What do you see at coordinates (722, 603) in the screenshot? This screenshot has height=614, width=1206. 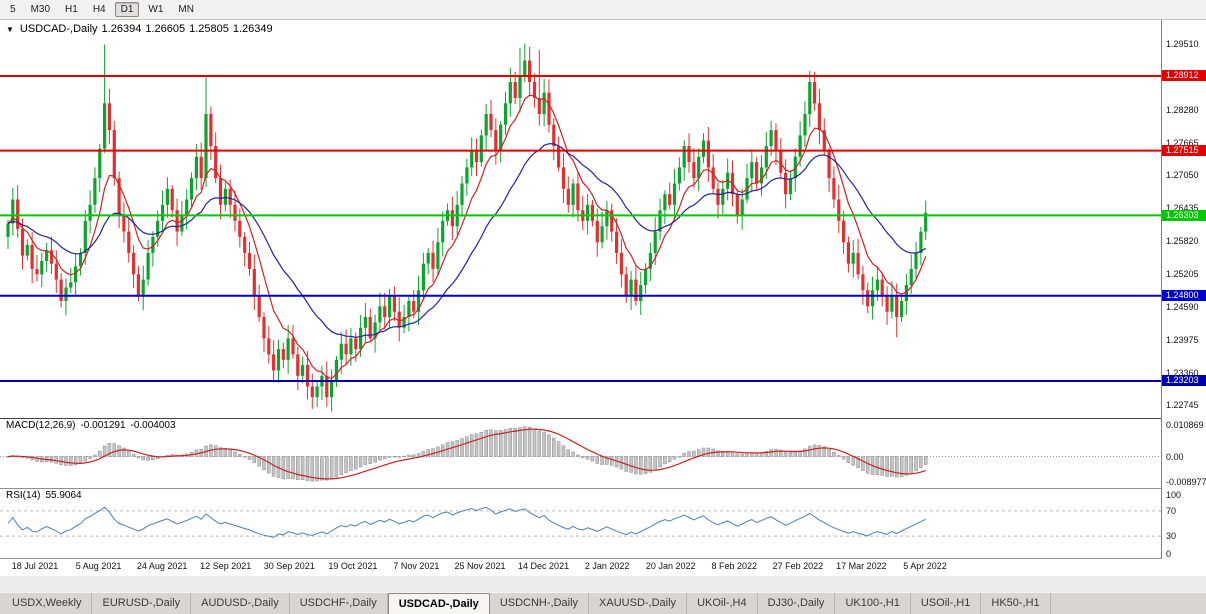 I see `symbol-tab-ukoil-h4: UKOil-,H4` at bounding box center [722, 603].